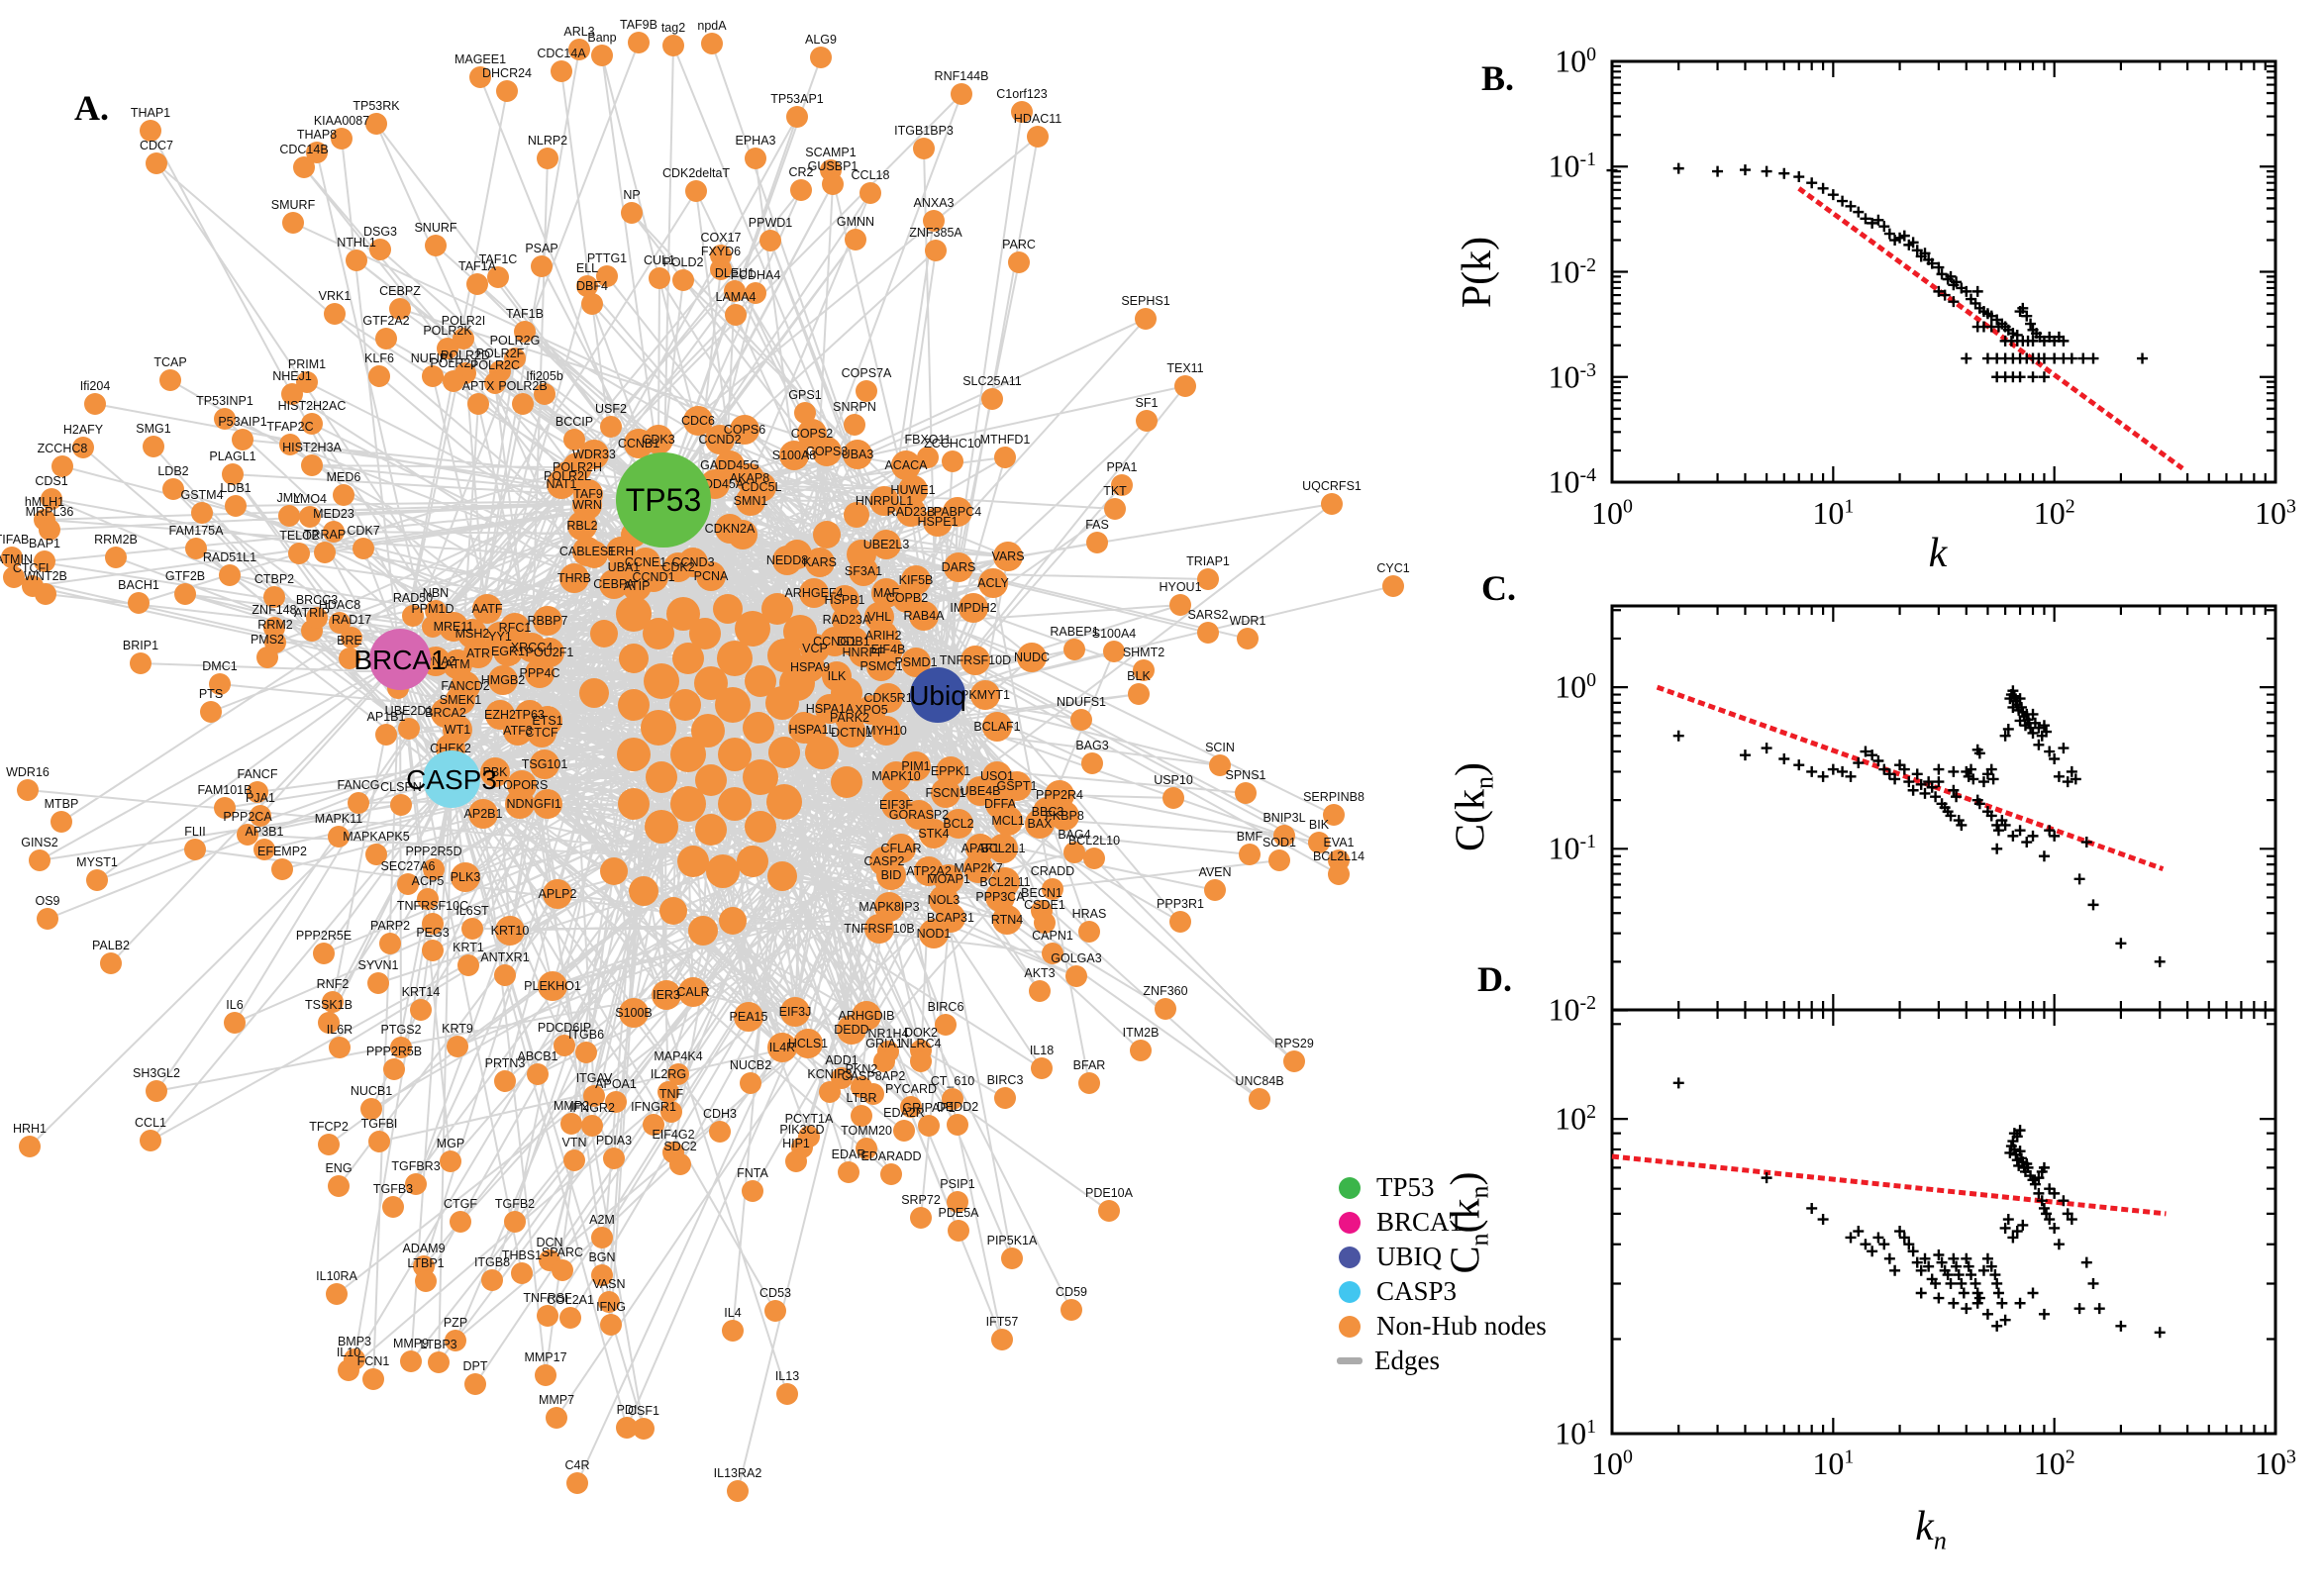  What do you see at coordinates (450, 1143) in the screenshot?
I see `gene-label: MGP` at bounding box center [450, 1143].